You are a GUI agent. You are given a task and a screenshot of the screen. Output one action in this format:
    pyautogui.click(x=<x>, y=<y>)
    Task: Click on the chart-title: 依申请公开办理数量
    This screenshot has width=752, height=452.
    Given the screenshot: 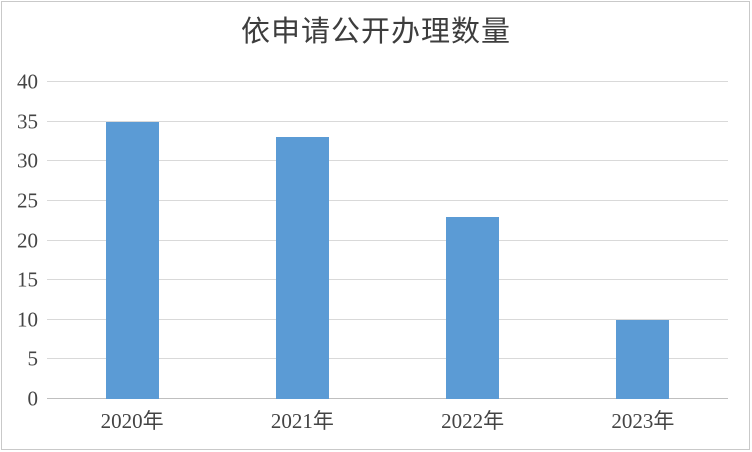 What is the action you would take?
    pyautogui.click(x=375, y=32)
    